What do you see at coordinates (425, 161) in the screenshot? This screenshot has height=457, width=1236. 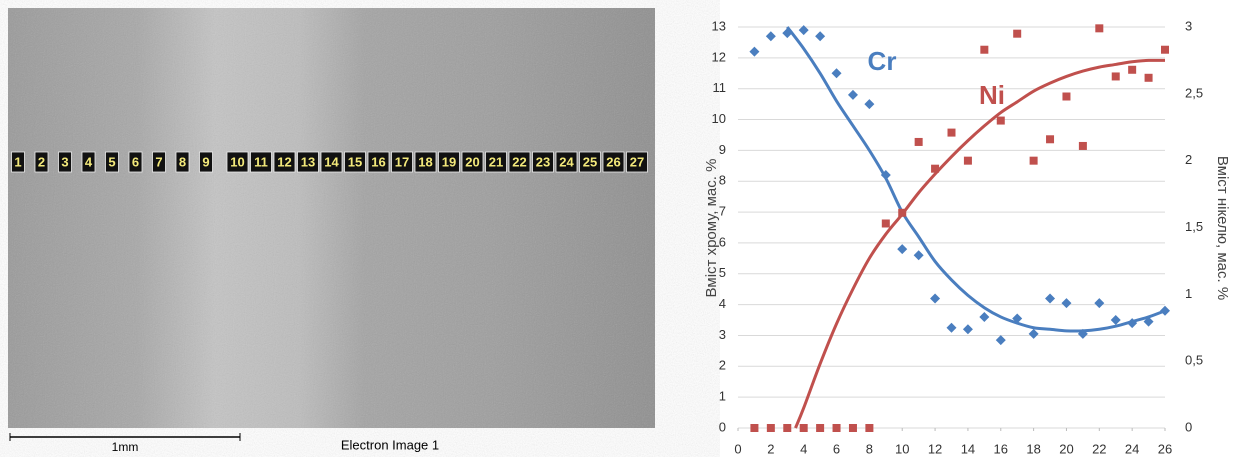 I see `point-label: 18` at bounding box center [425, 161].